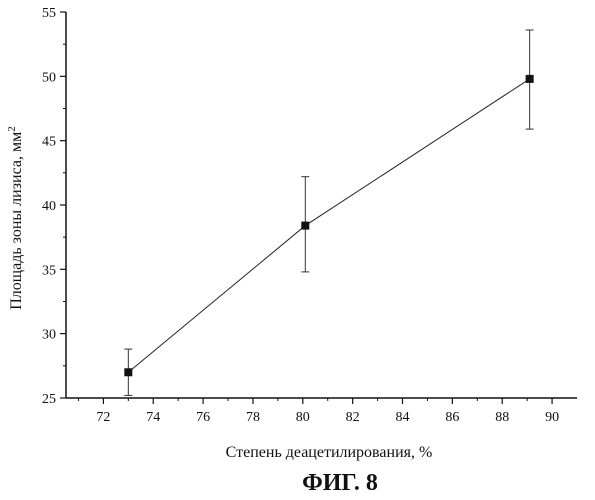  Describe the element at coordinates (403, 417) in the screenshot. I see `x-tick-label: 84` at that location.